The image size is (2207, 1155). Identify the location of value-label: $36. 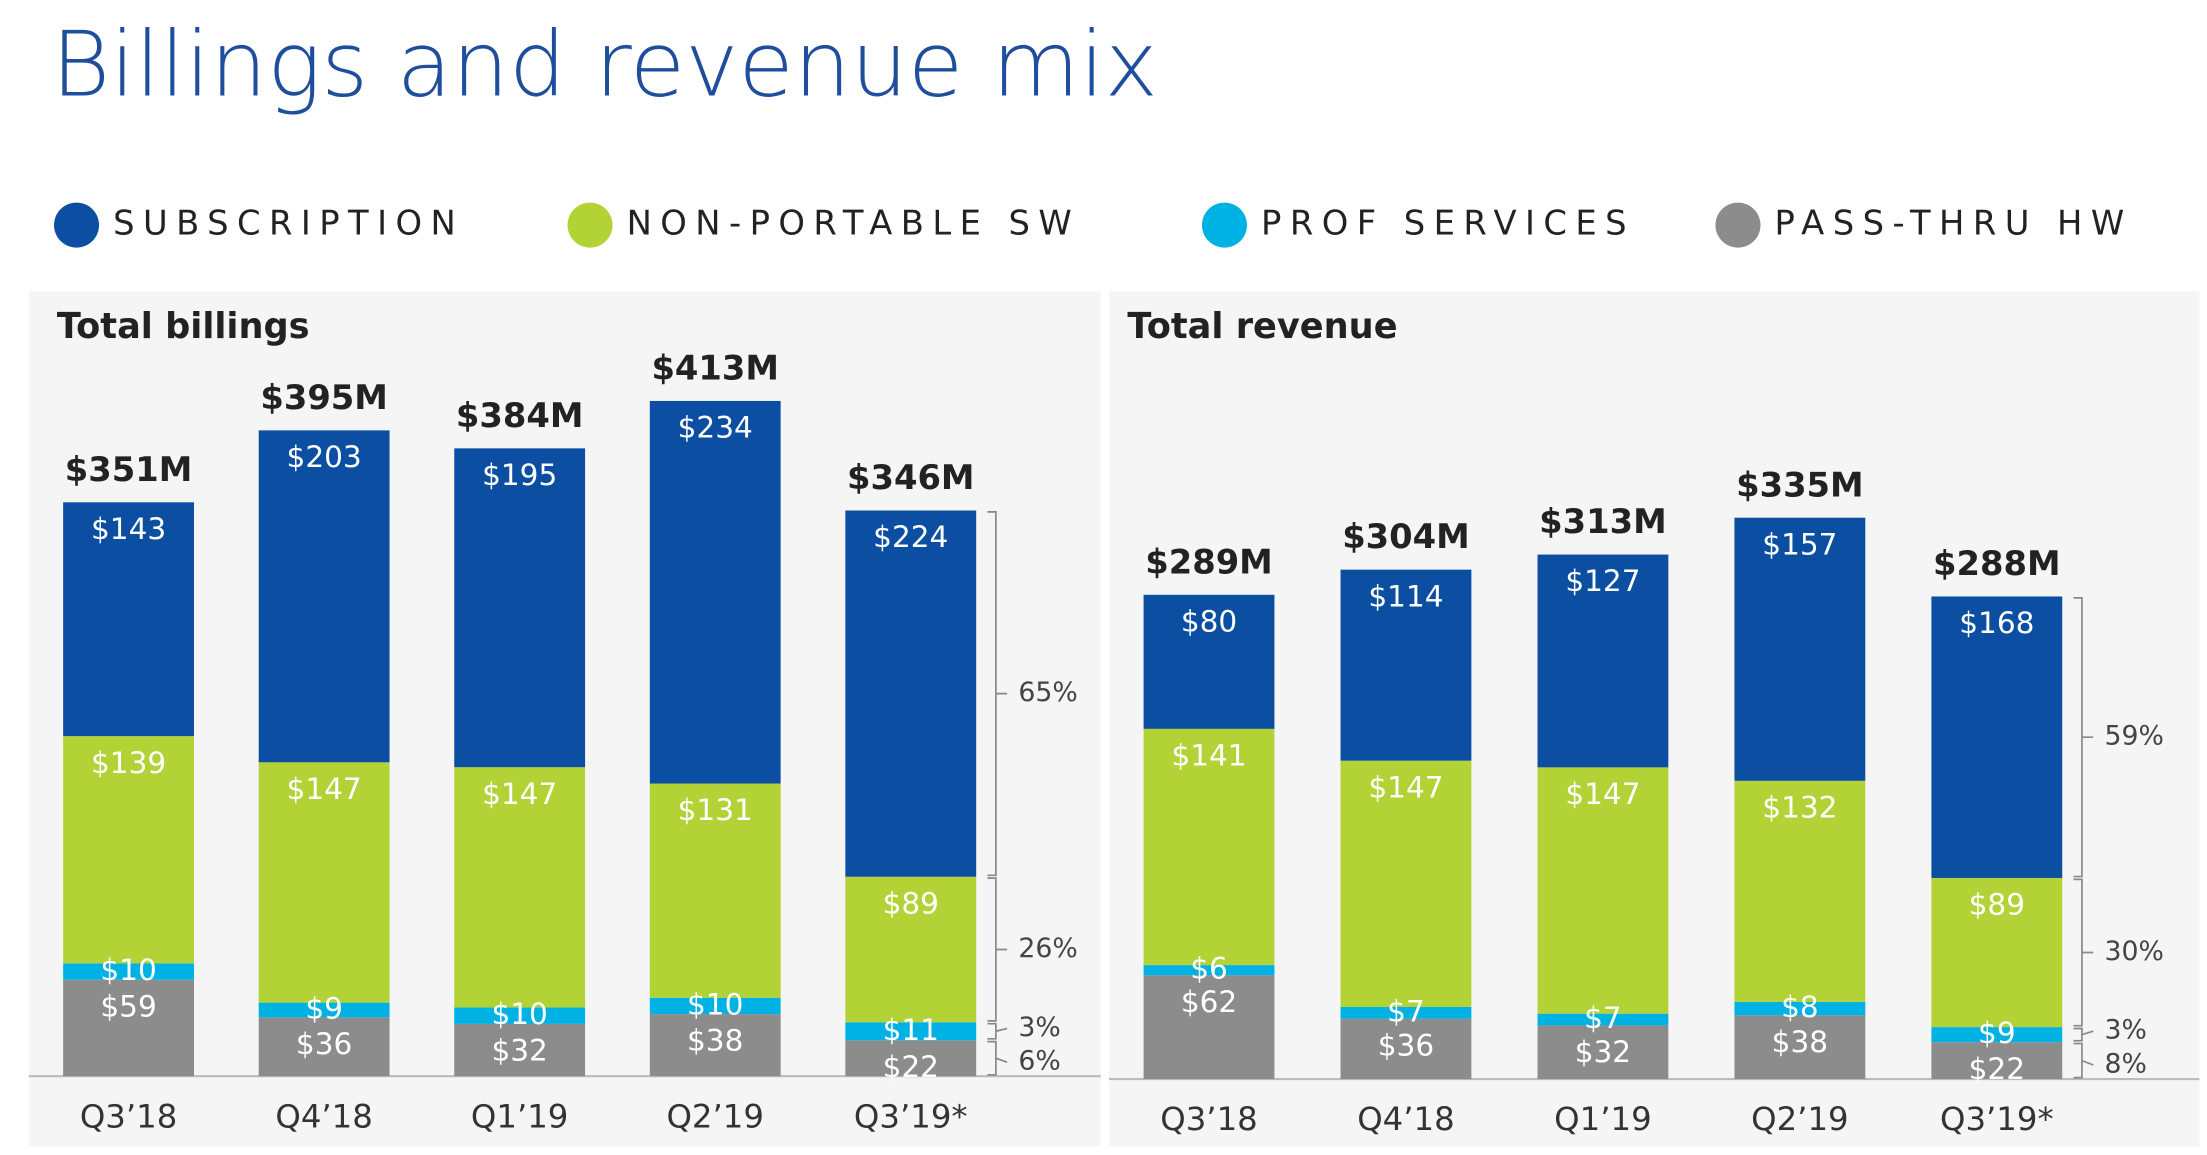
(324, 1044).